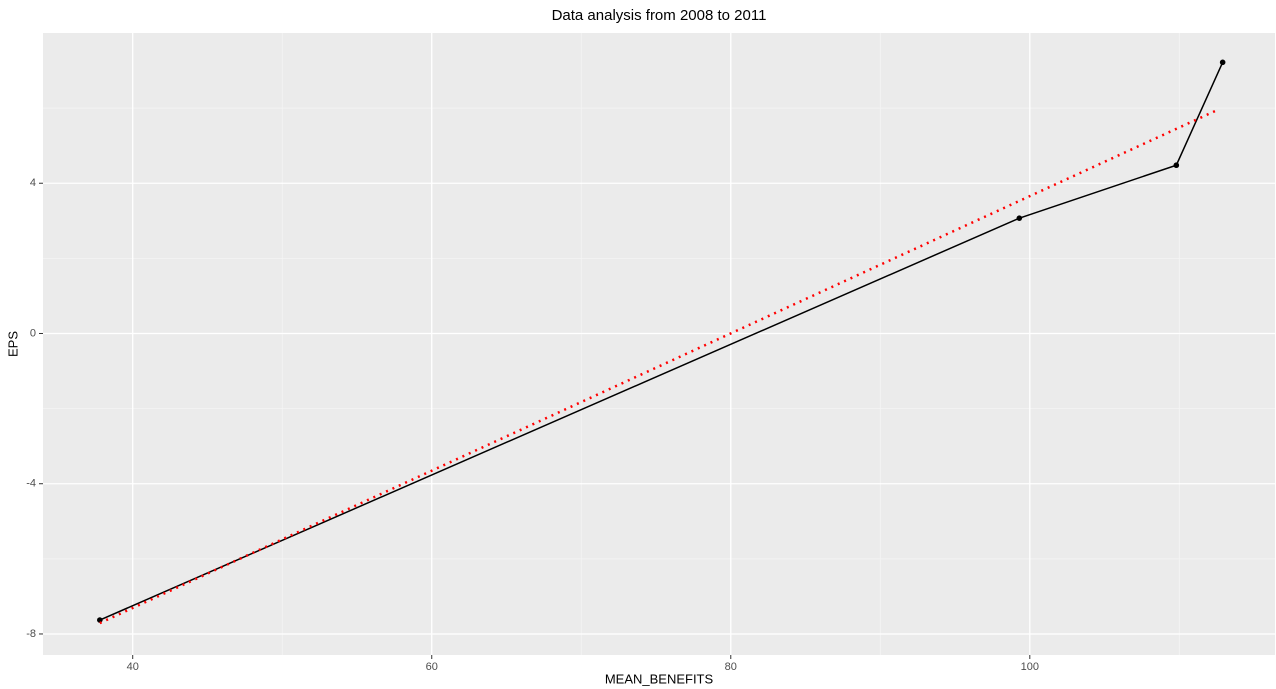 The width and height of the screenshot is (1276, 689). I want to click on x-tick-label: 100, so click(1030, 667).